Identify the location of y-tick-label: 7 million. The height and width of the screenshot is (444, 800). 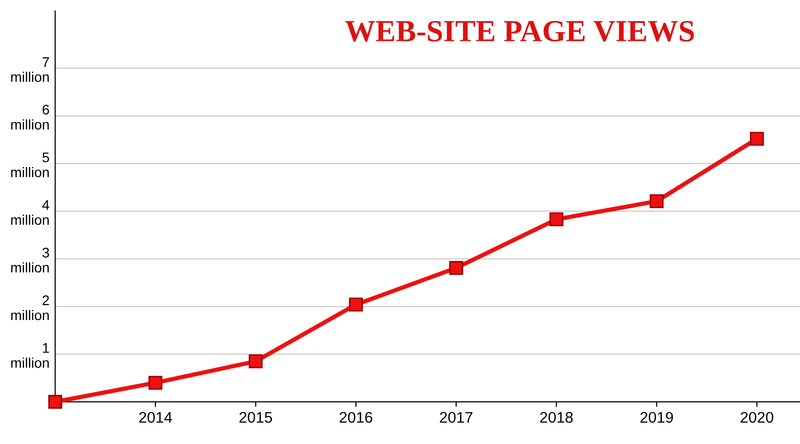
(30, 69).